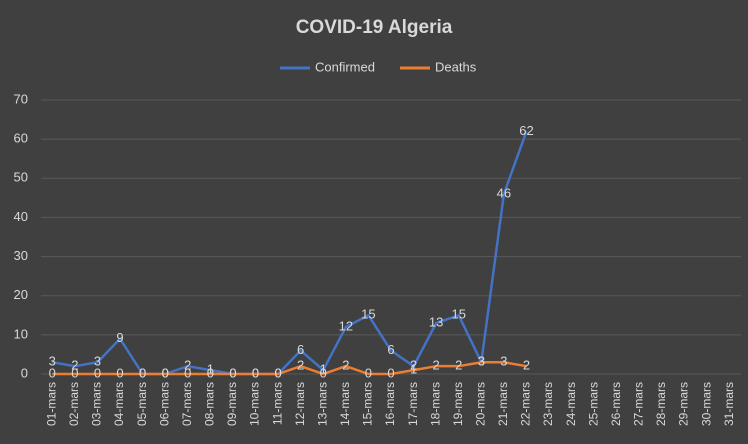 This screenshot has height=444, width=748. Describe the element at coordinates (413, 404) in the screenshot. I see `x-tick-label: 17-mars` at that location.